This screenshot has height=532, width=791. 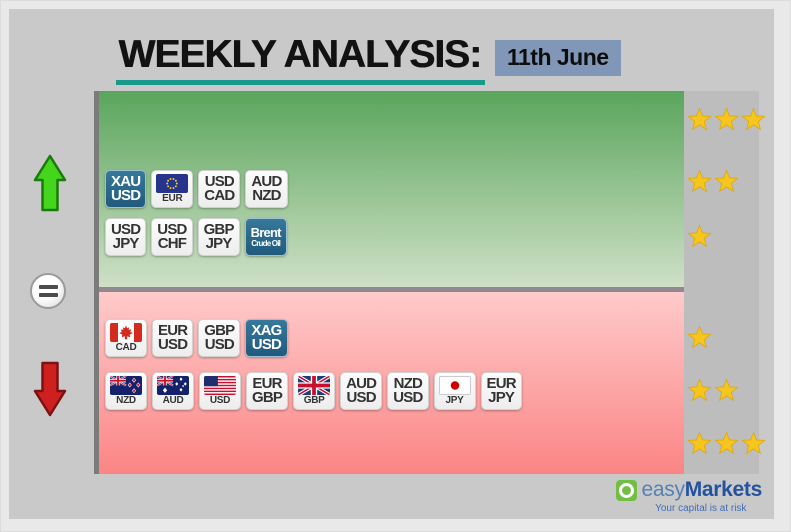 What do you see at coordinates (219, 195) in the screenshot?
I see `badge-line2: CAD` at bounding box center [219, 195].